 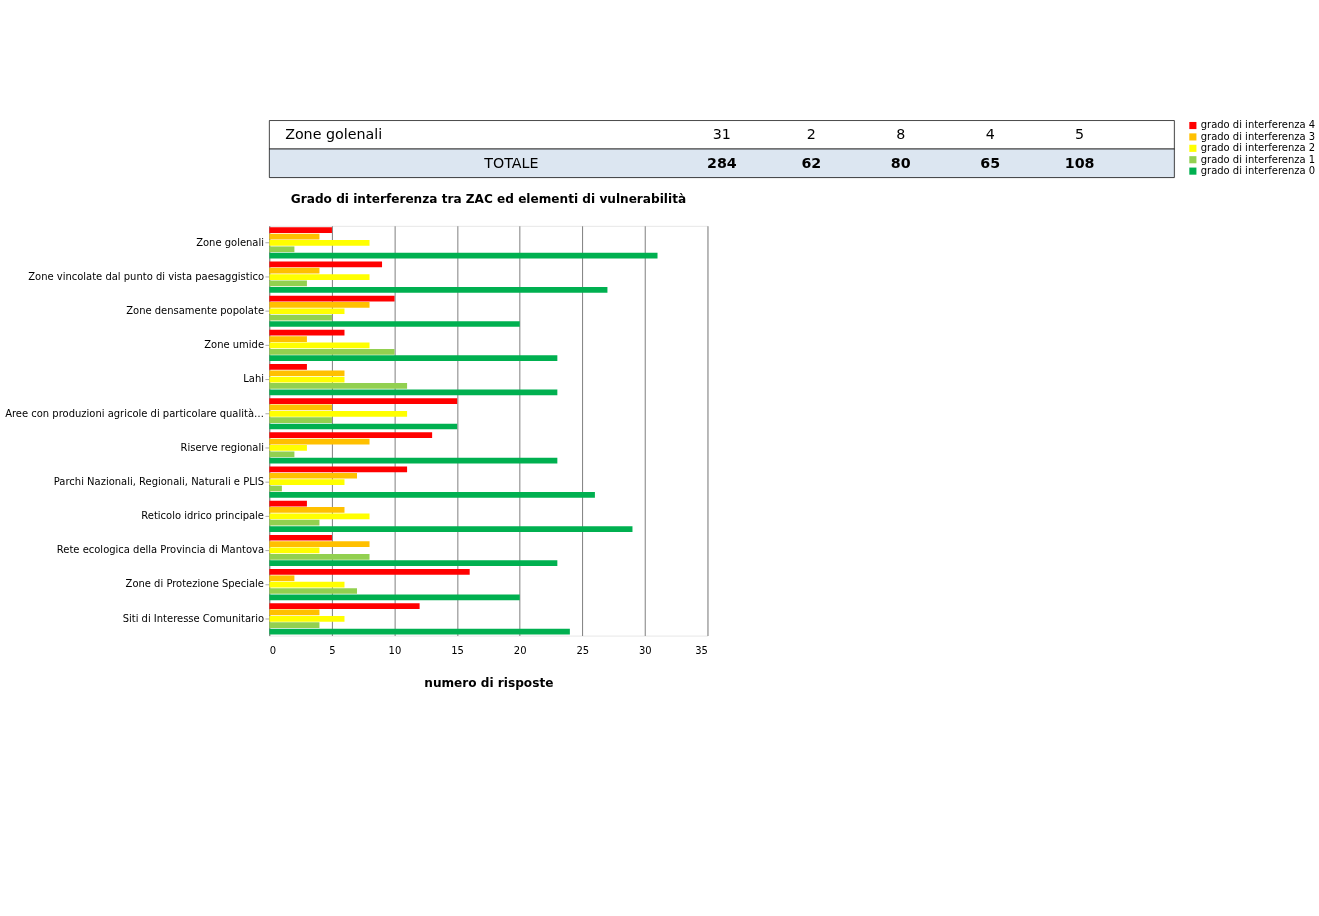 What do you see at coordinates (811, 162) in the screenshot?
I see `text: 62` at bounding box center [811, 162].